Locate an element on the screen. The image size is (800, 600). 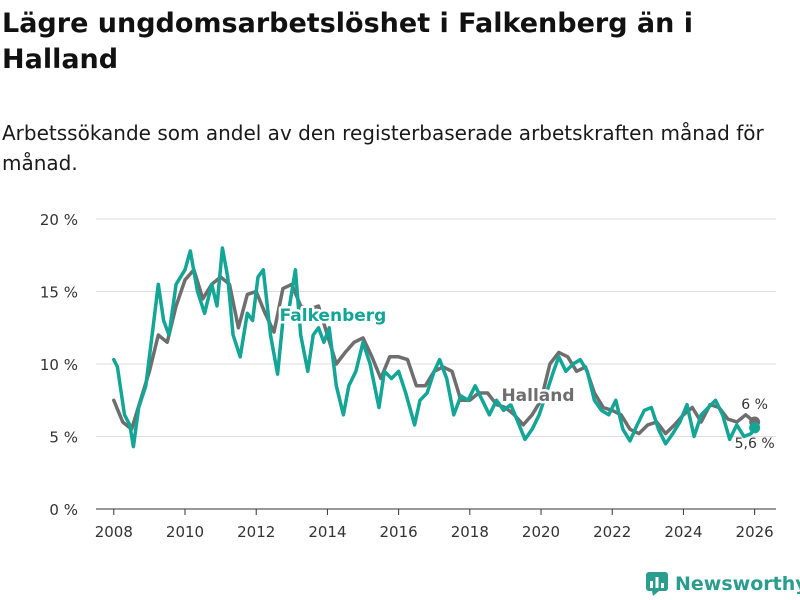
x-tick-label: 2026 is located at coordinates (755, 532).